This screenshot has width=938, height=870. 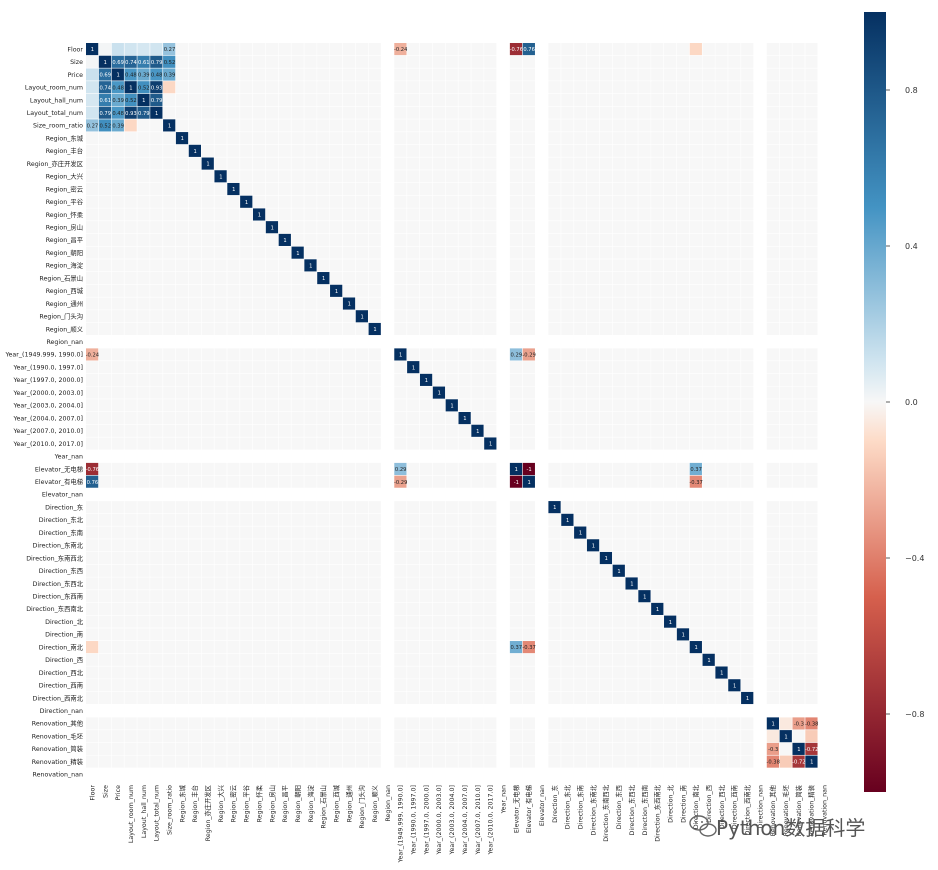 What do you see at coordinates (703, 826) in the screenshot?
I see `wechat-logo-icon` at bounding box center [703, 826].